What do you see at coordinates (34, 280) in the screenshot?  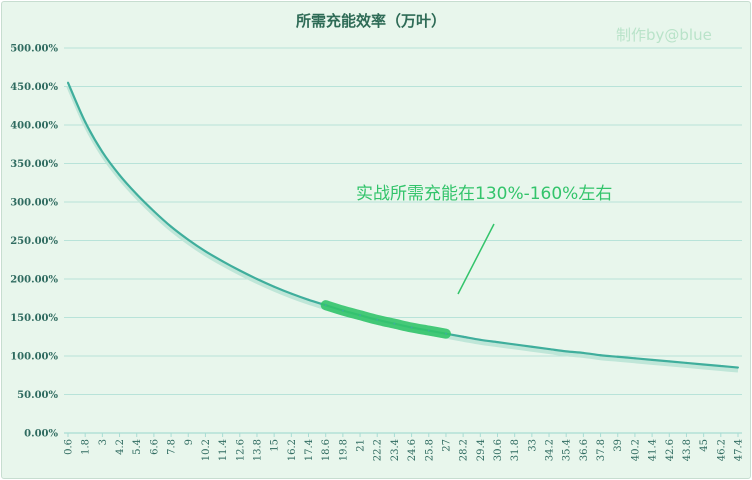 I see `y-tick-label: 200.00%` at bounding box center [34, 280].